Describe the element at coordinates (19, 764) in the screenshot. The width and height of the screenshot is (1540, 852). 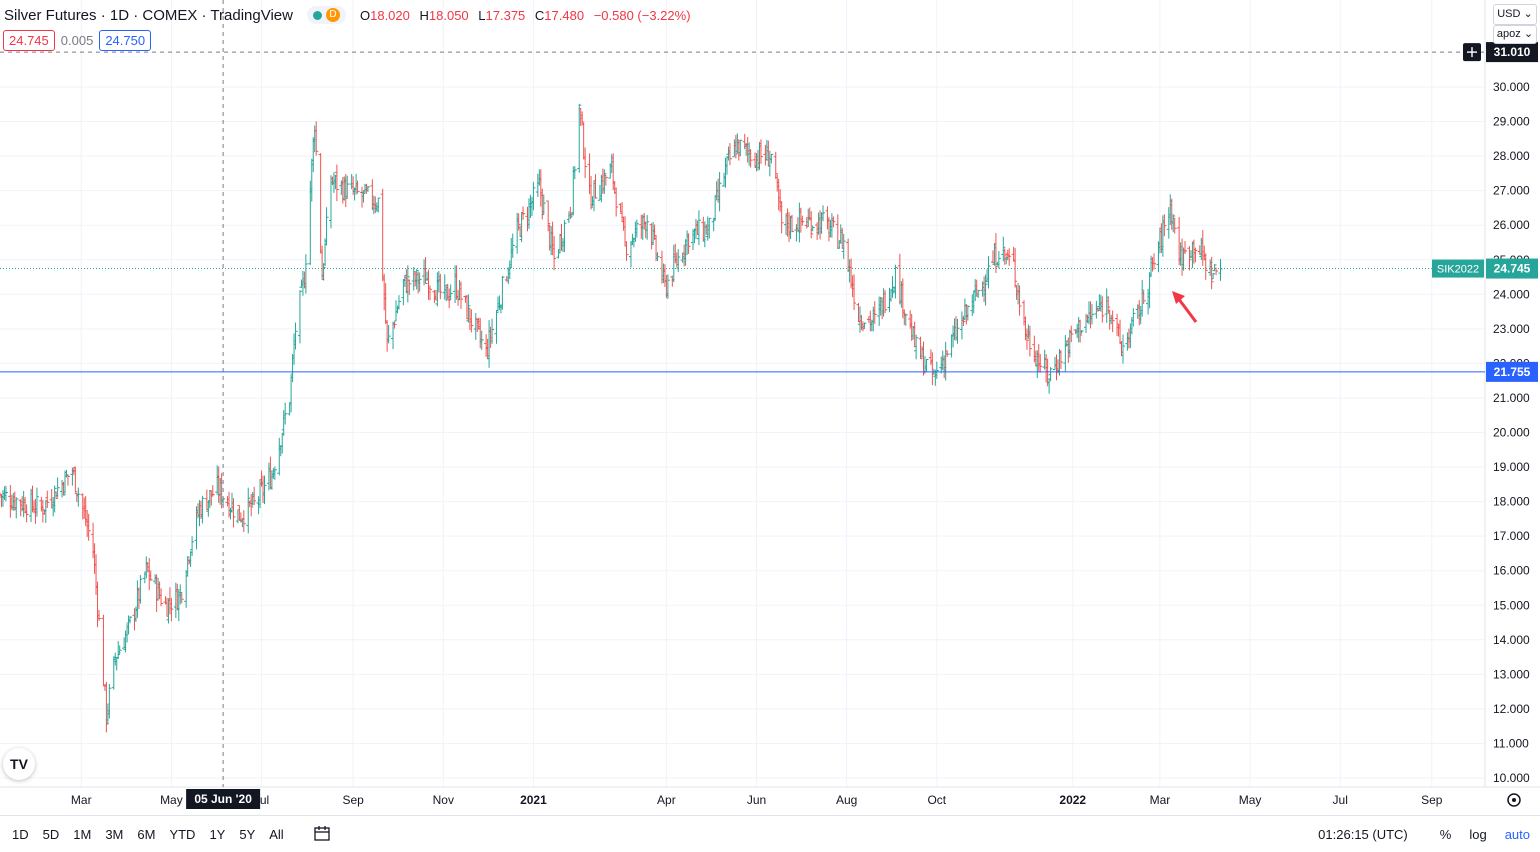
I see `tradingview-logo-icon: TV` at that location.